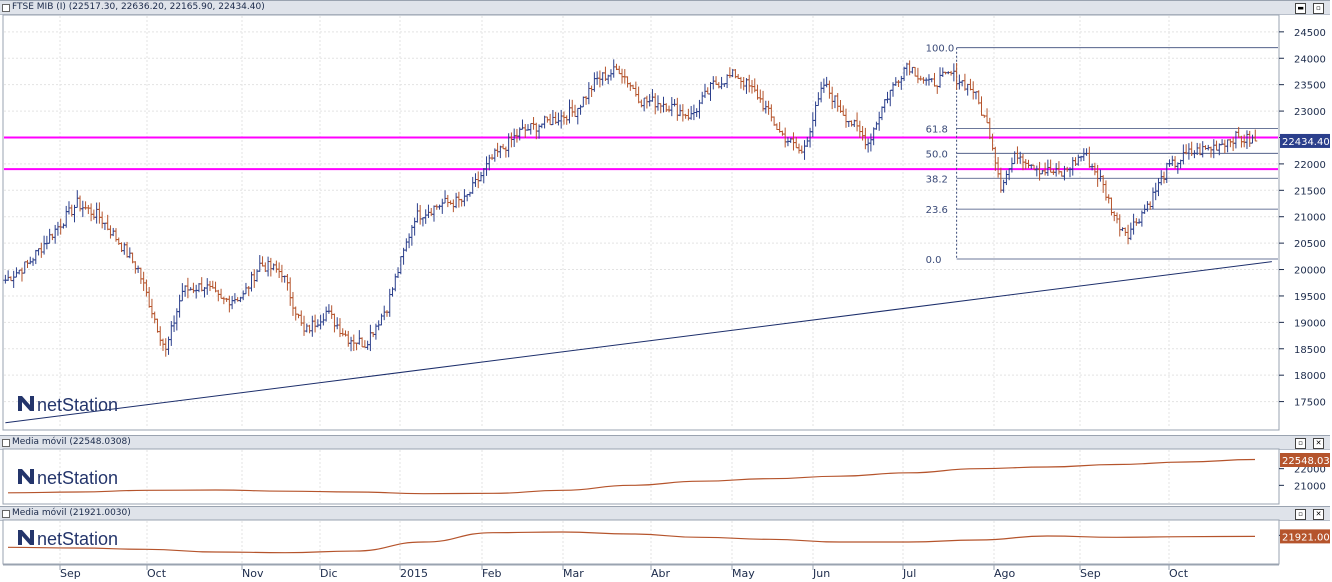 The image size is (1332, 582). Describe the element at coordinates (1301, 8) in the screenshot. I see `minimize-icon: ▬` at that location.